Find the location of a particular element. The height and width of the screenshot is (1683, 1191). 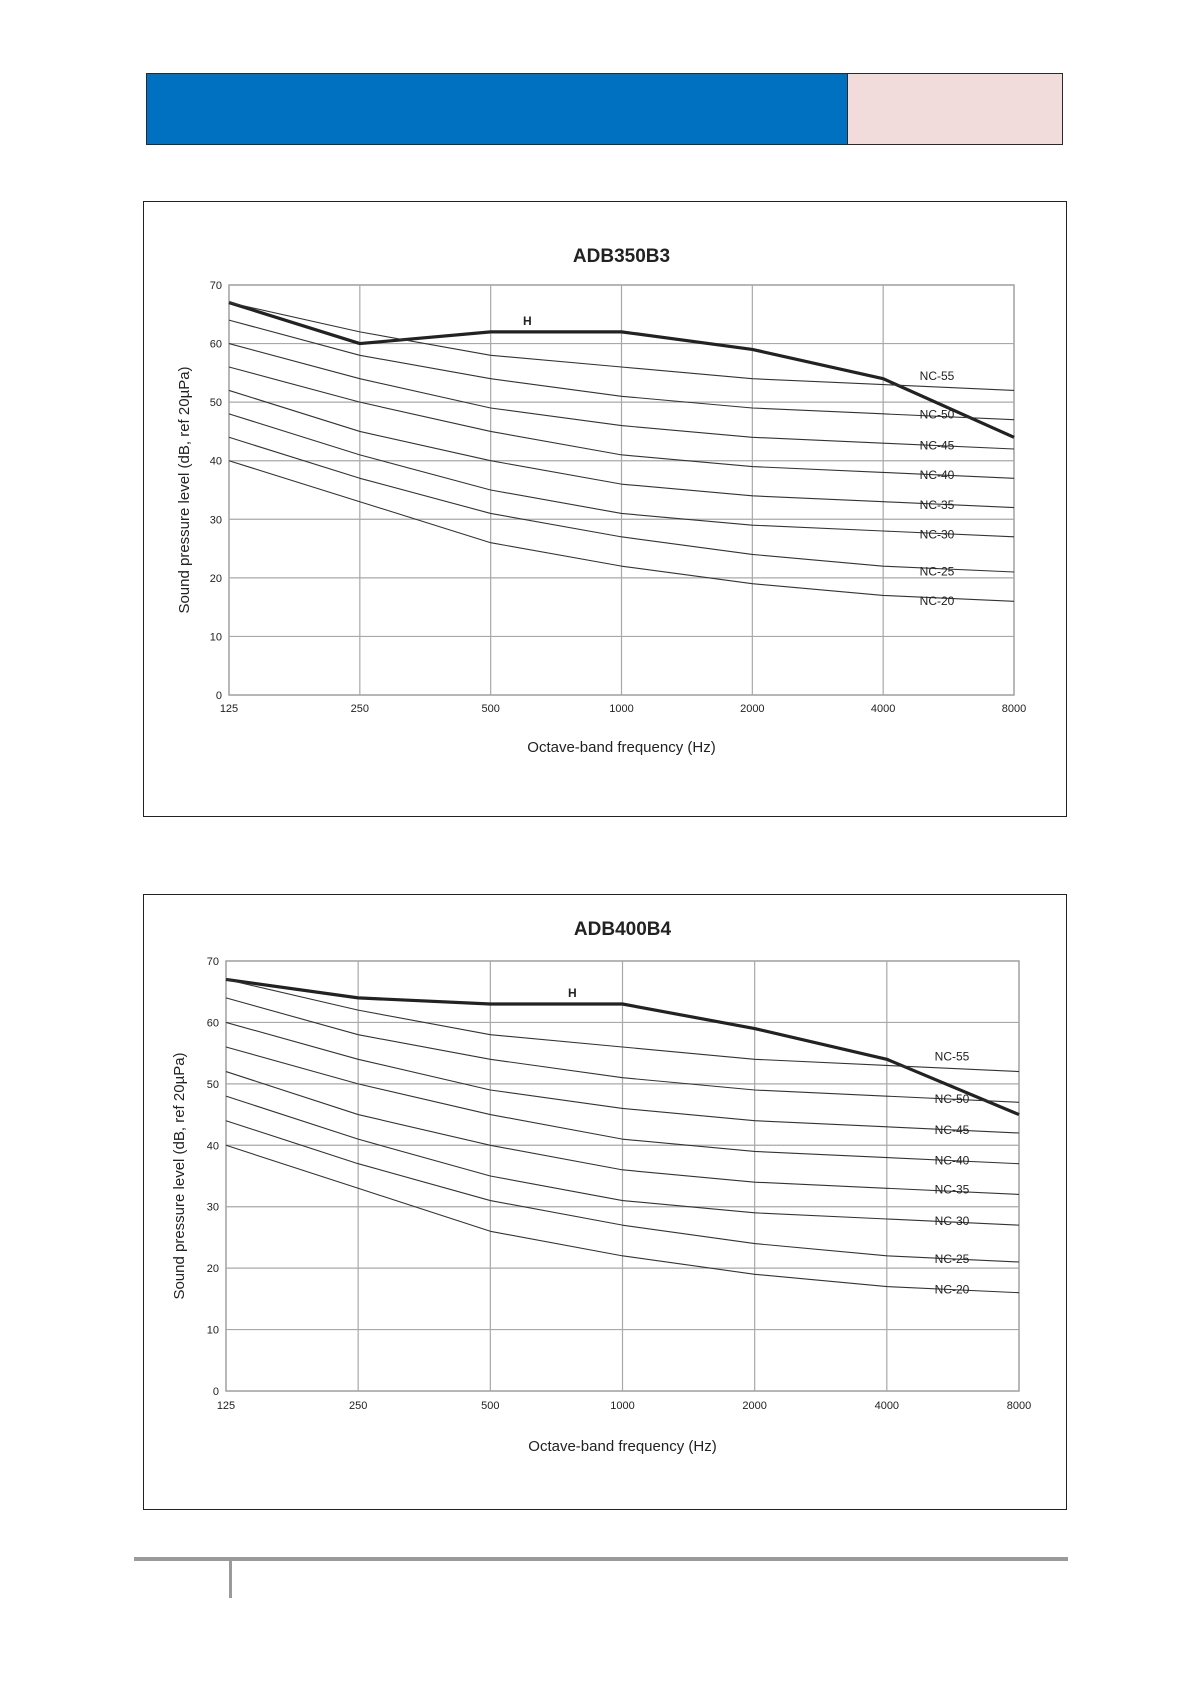

page-header-bar is located at coordinates (604, 109).